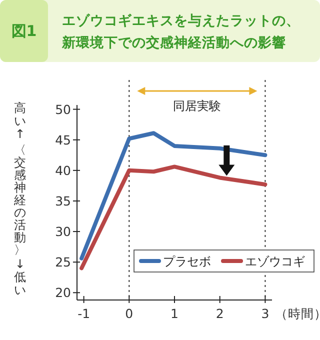 This screenshot has width=320, height=340. I want to click on chart-title: エゾウコギエキスを与えたラットの、新環境下での交感神経活動への影響, so click(180, 32).